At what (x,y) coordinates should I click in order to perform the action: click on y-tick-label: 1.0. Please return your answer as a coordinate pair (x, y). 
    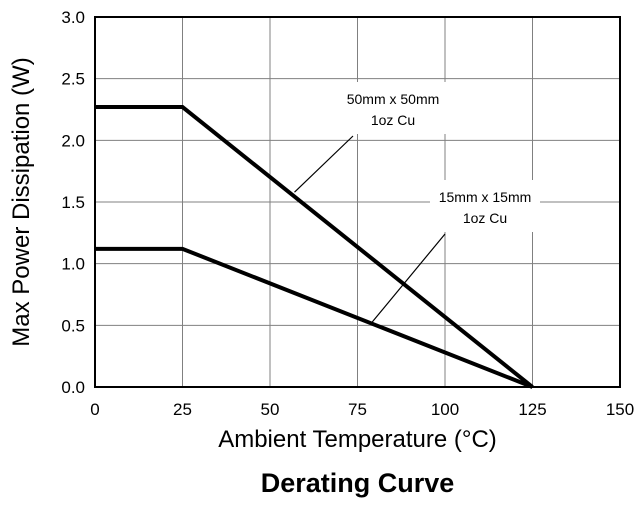
    Looking at the image, I should click on (73, 264).